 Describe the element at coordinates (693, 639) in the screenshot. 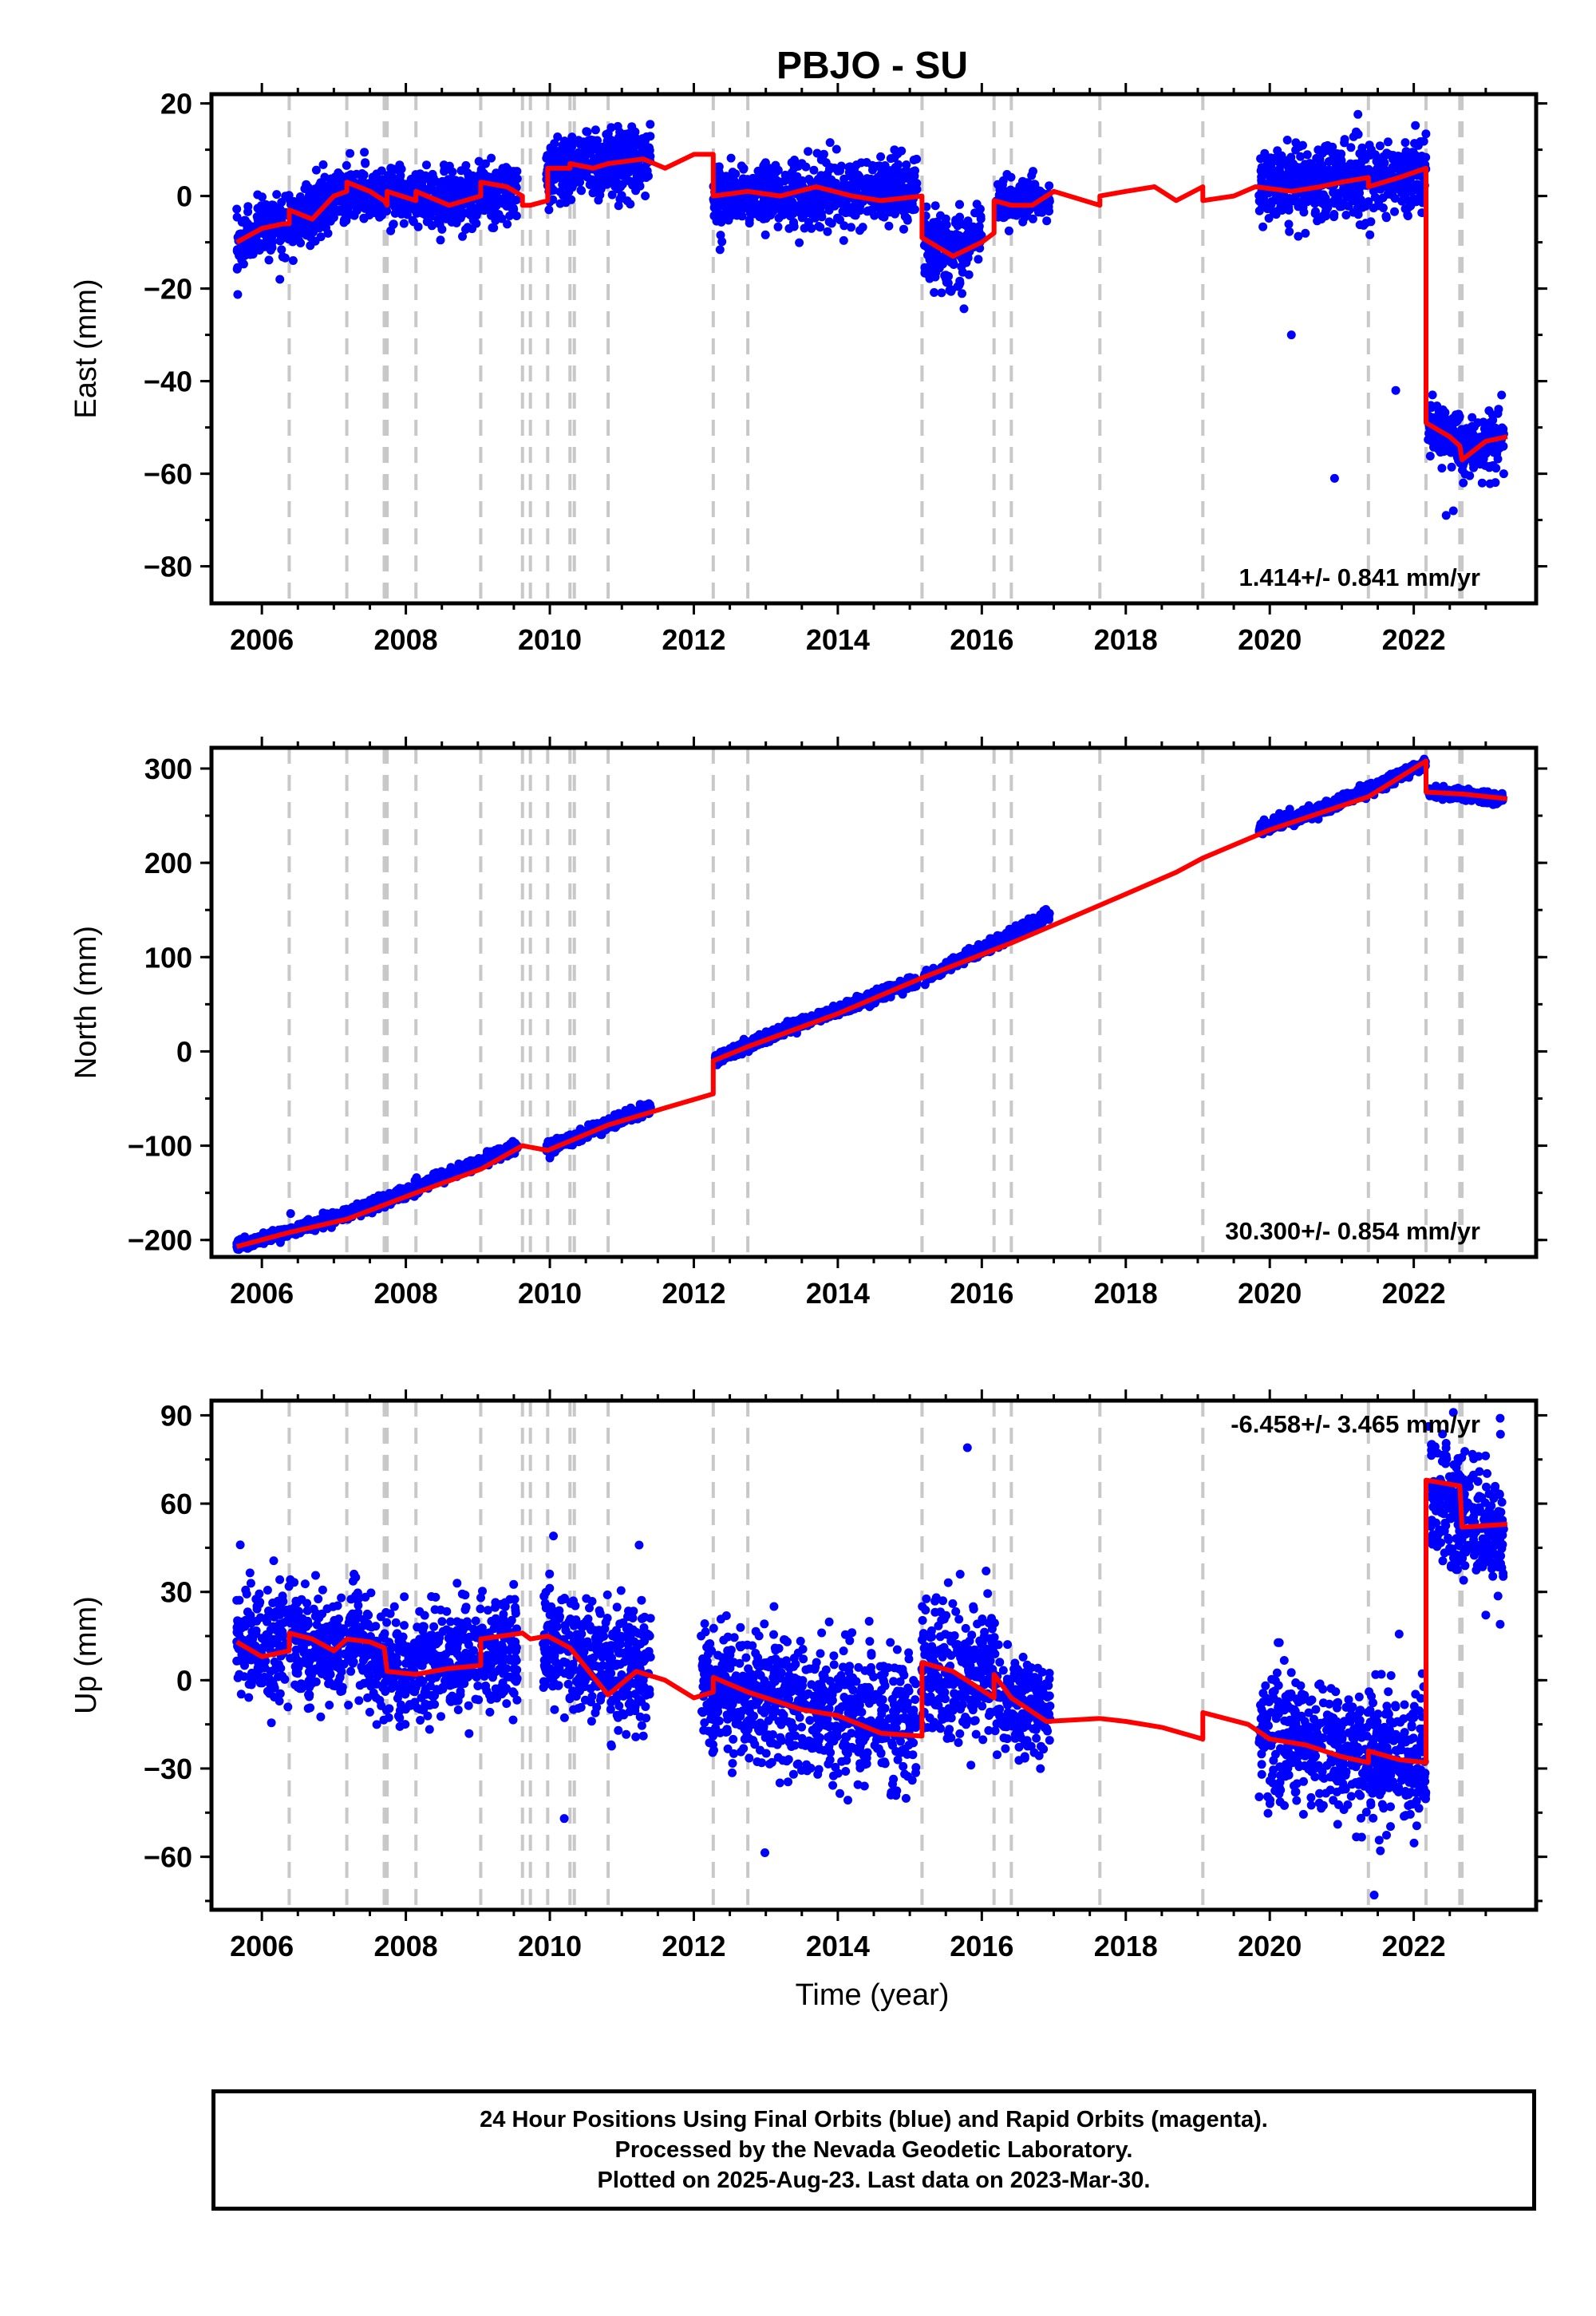

I see `x-tick-label: 2012` at that location.